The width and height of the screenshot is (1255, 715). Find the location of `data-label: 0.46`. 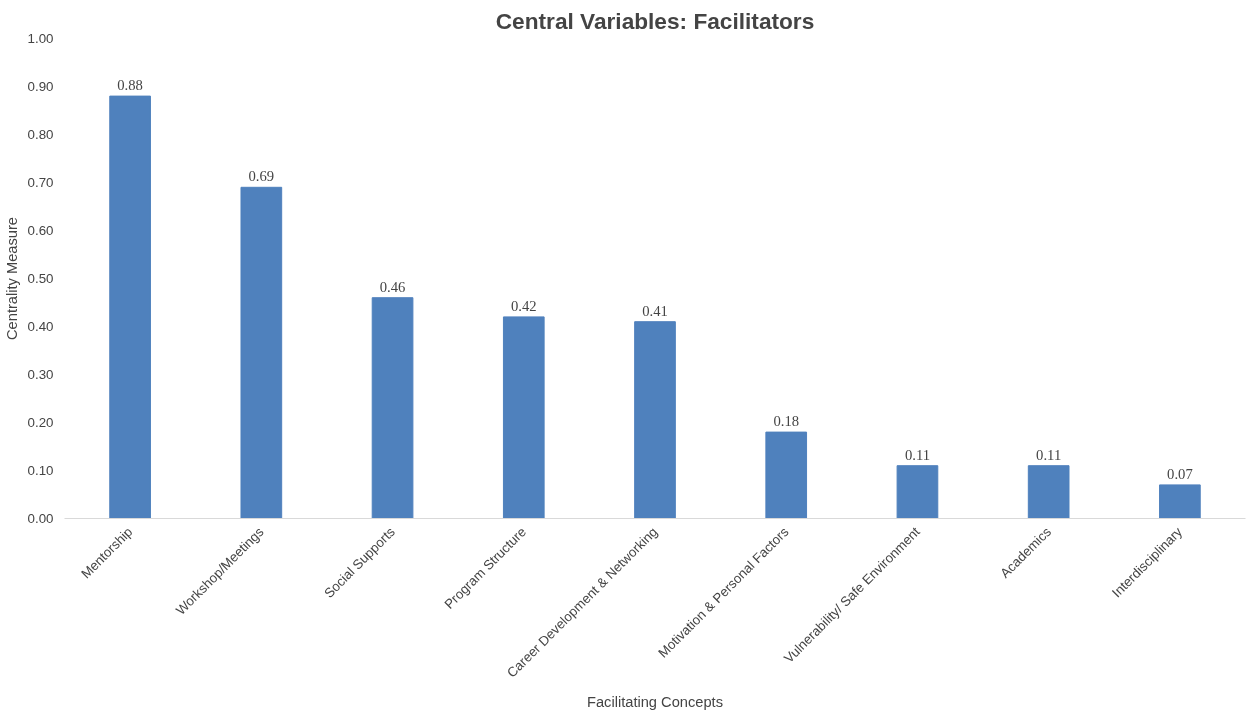

data-label: 0.46 is located at coordinates (392, 286).